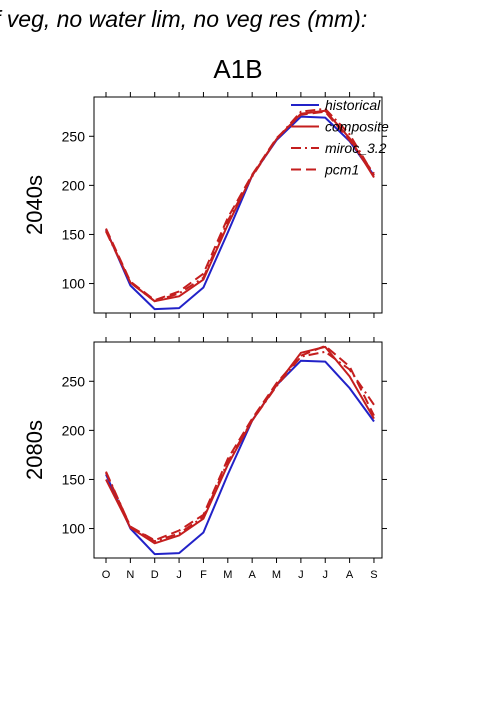 The width and height of the screenshot is (501, 709). I want to click on x-tick-label: N, so click(130, 575).